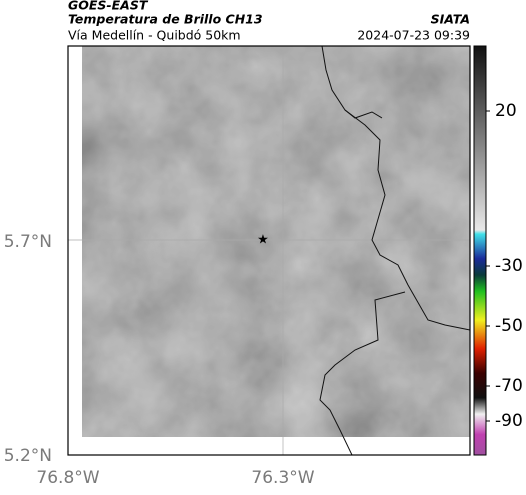 This screenshot has width=526, height=495. I want to click on location-marker: ★, so click(263, 240).